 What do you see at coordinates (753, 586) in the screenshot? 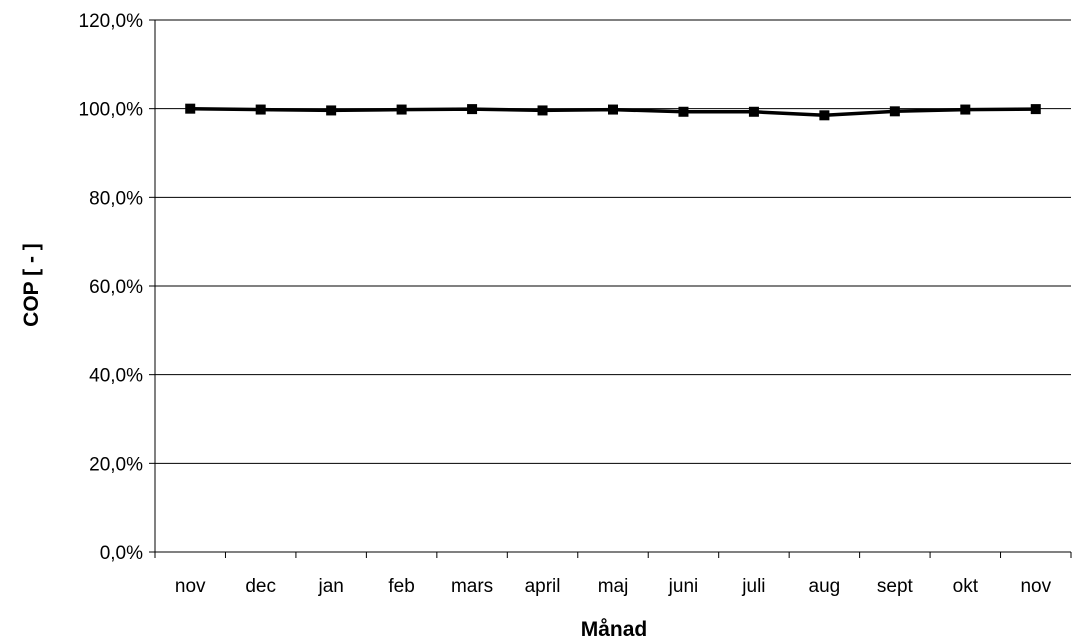
I see `x-tick-label: juli` at bounding box center [753, 586].